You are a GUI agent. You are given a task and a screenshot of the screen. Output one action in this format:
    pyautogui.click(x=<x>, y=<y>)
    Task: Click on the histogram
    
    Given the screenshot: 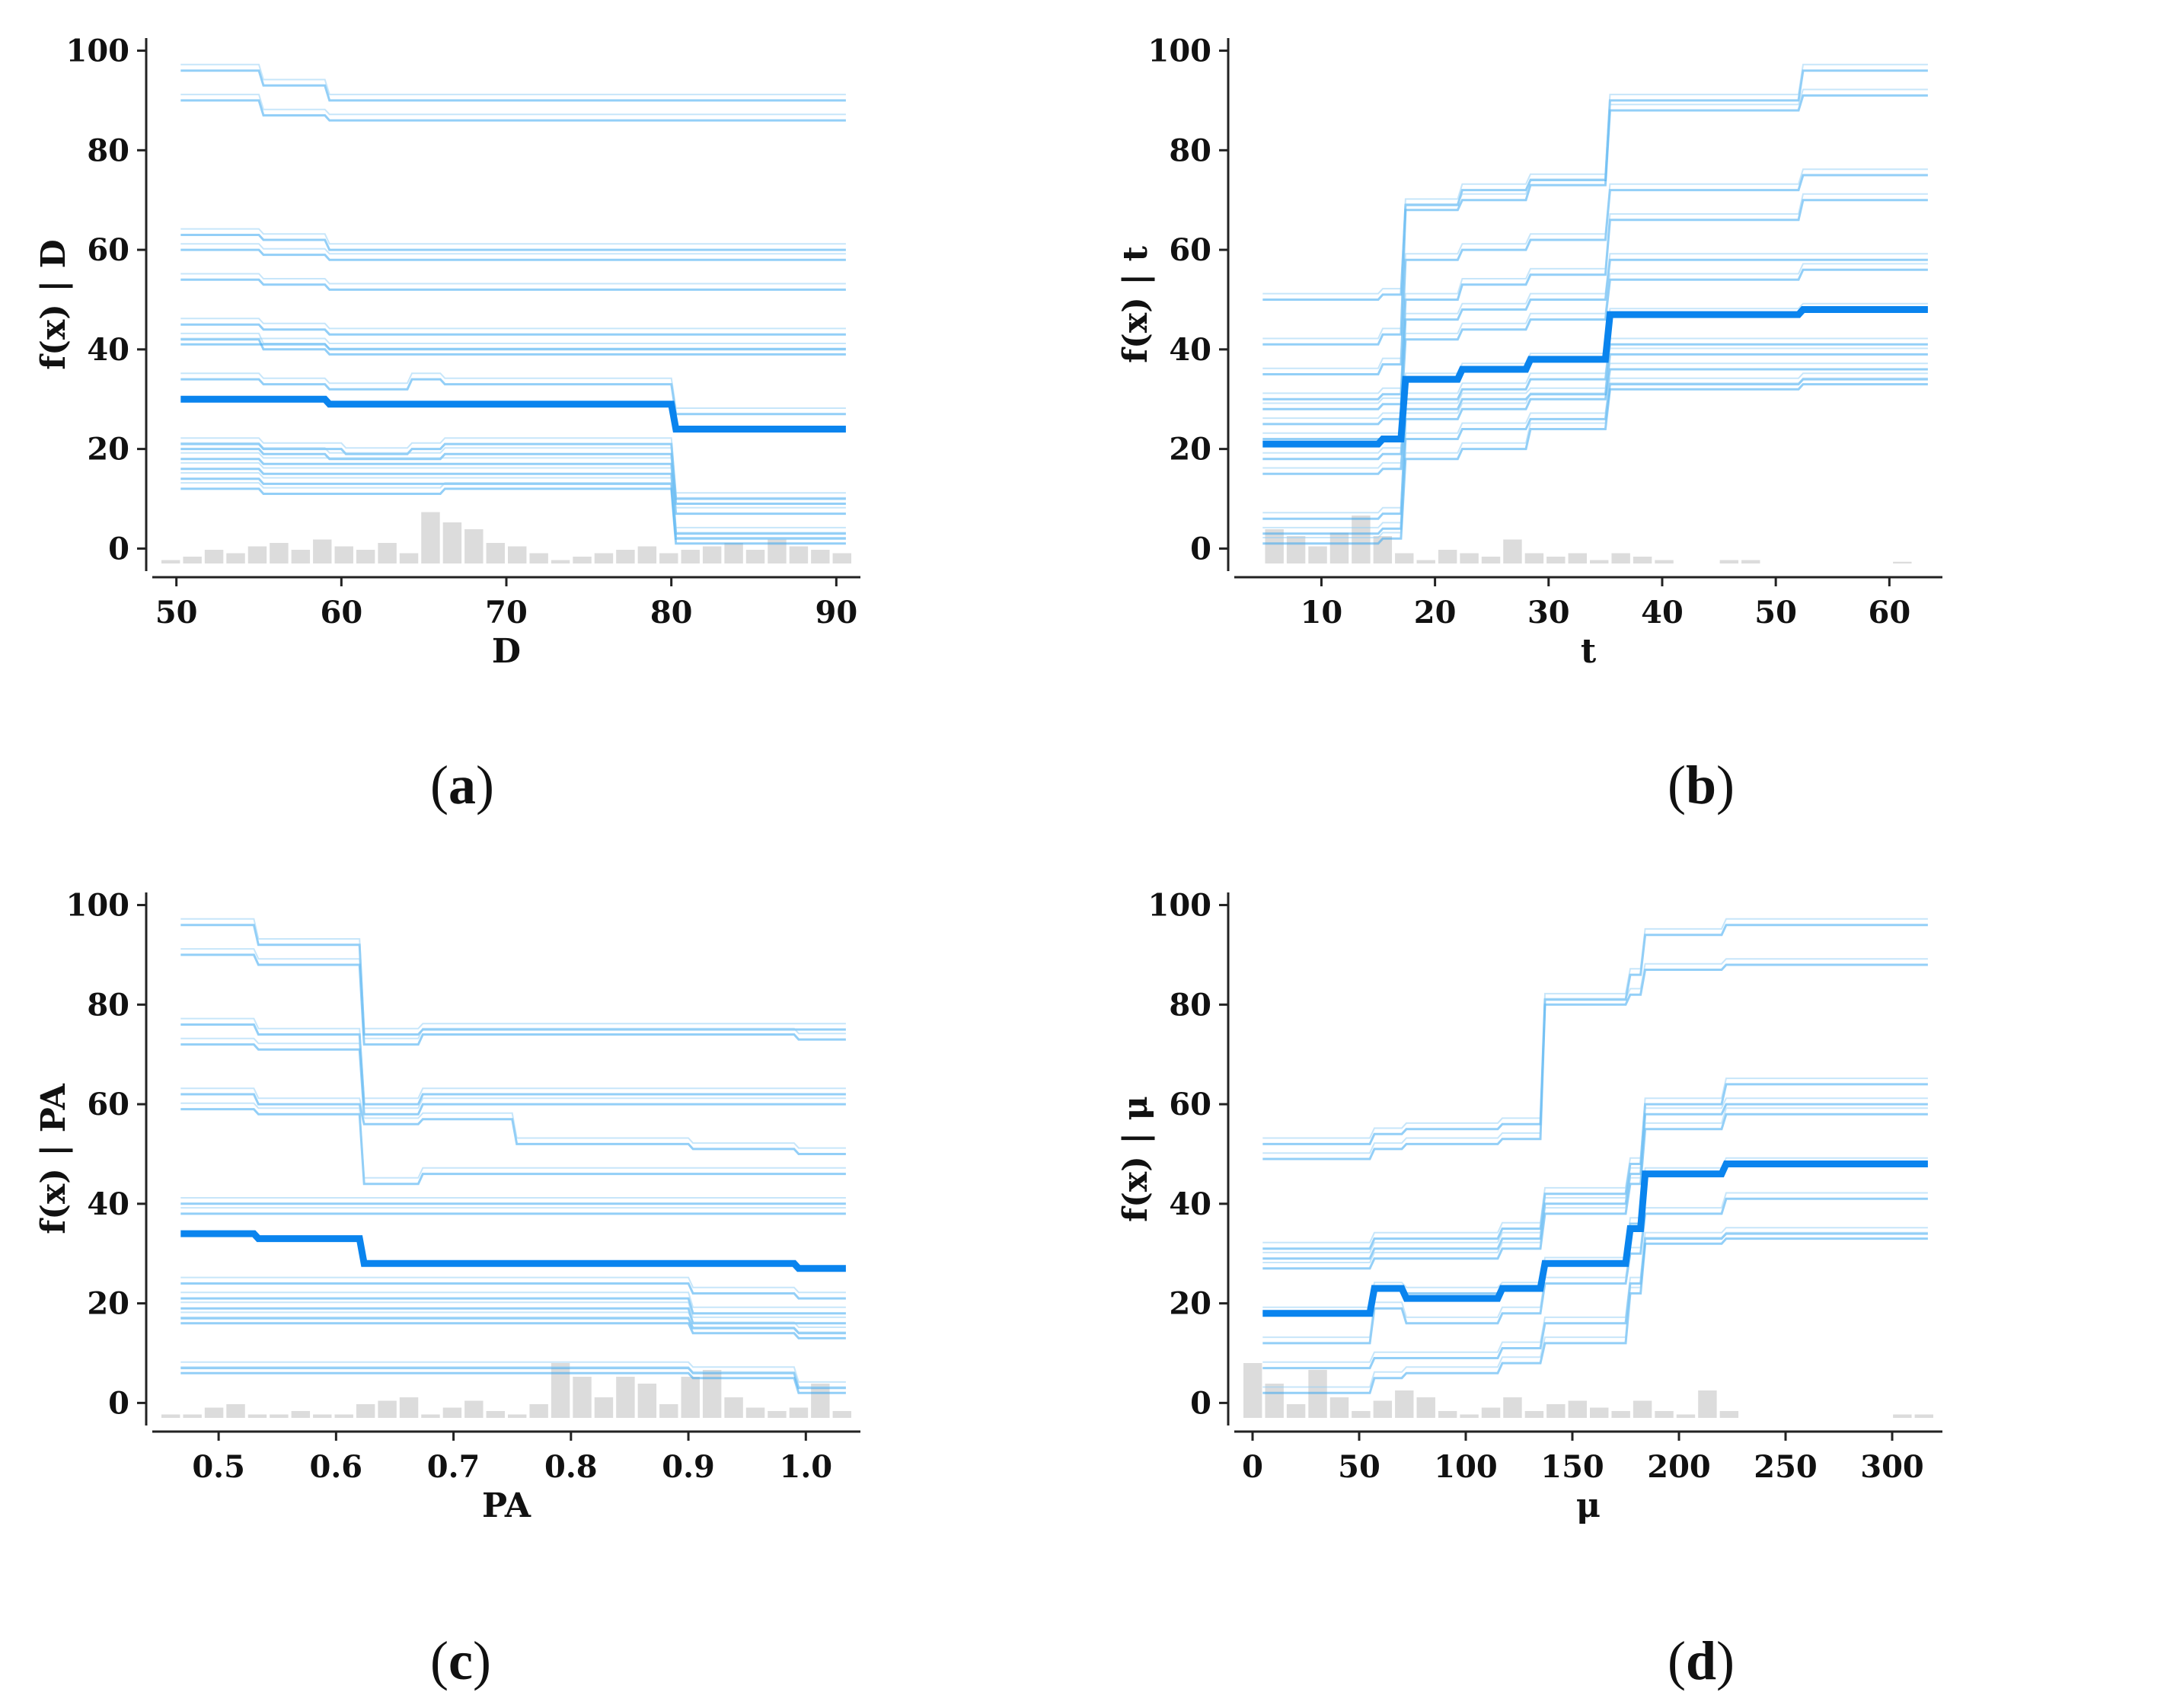 What is the action you would take?
    pyautogui.click(x=506, y=537)
    